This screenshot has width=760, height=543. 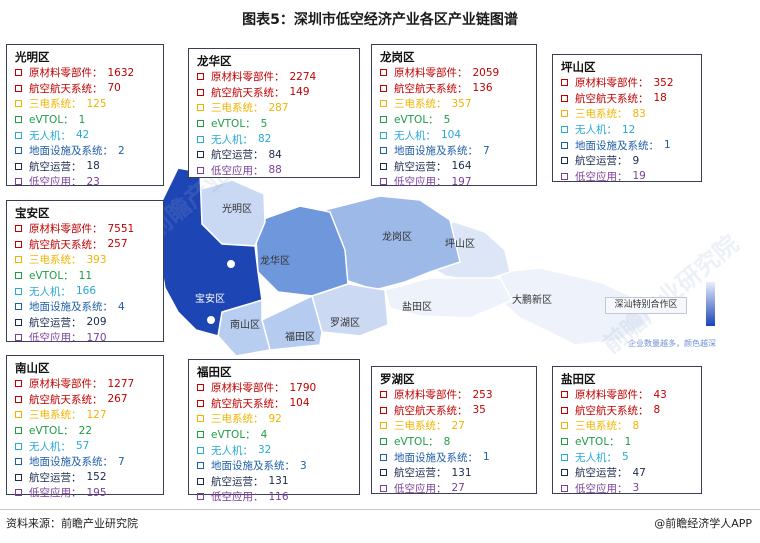 What do you see at coordinates (455, 182) in the screenshot?
I see `data-row: 低空应用： 197` at bounding box center [455, 182].